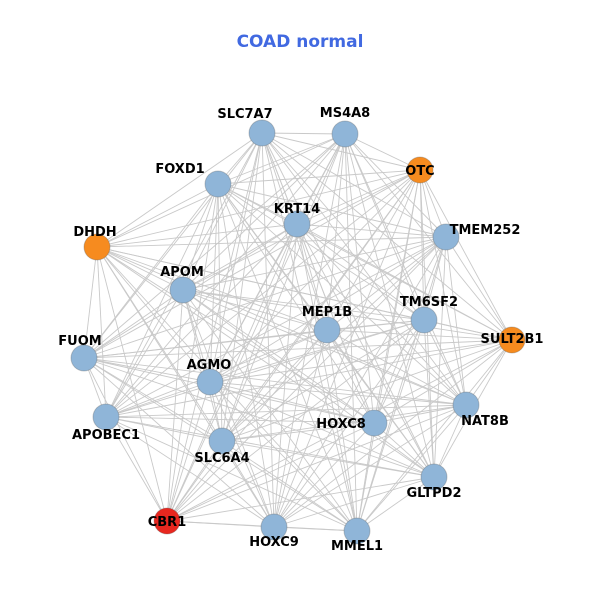 The height and width of the screenshot is (600, 600). What do you see at coordinates (84, 358) in the screenshot?
I see `network-node-fuom` at bounding box center [84, 358].